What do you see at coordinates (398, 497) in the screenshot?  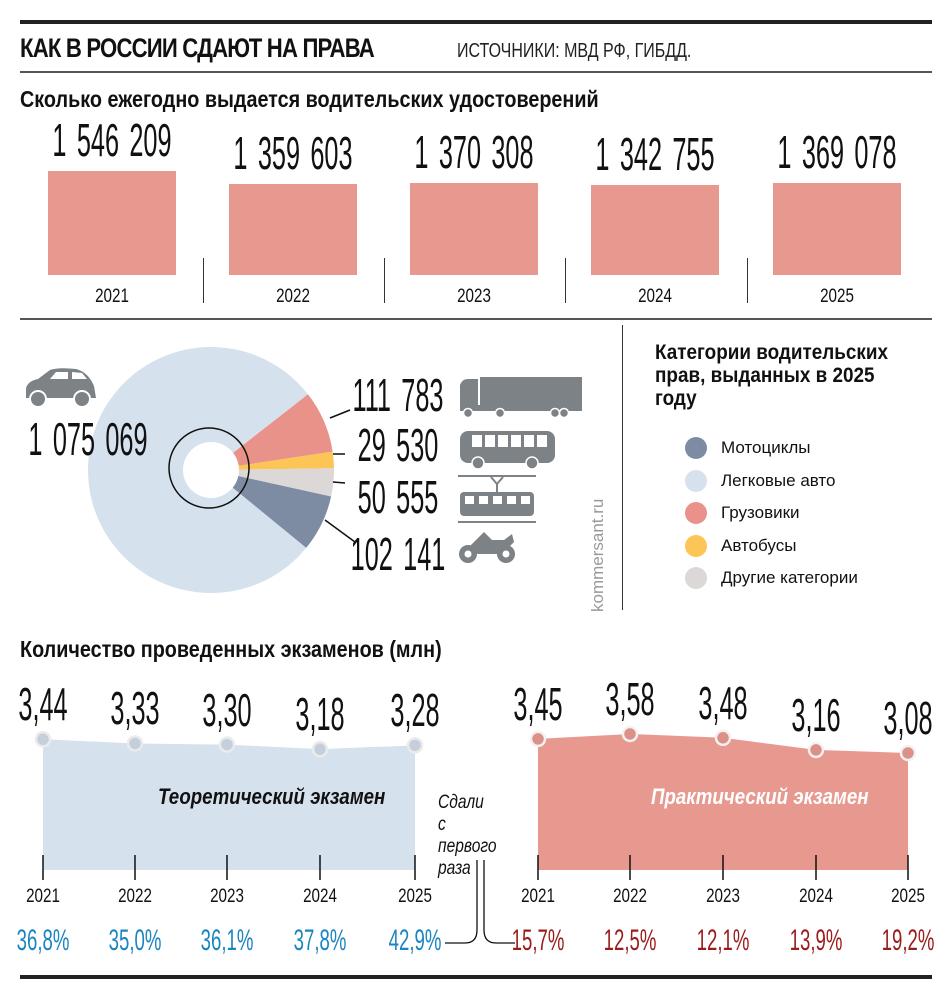 I see `pie-value-label: 50 555` at bounding box center [398, 497].